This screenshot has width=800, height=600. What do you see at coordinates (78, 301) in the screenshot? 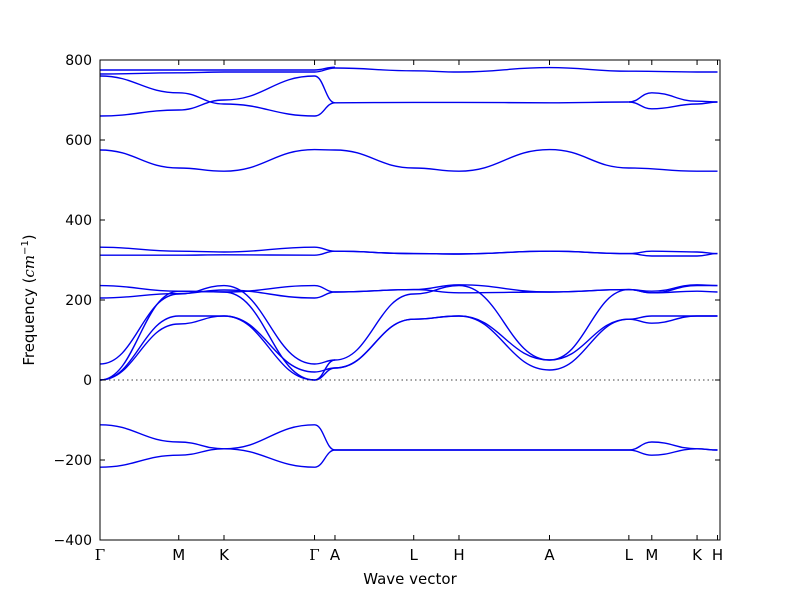
I see `y-tick-label: 200` at bounding box center [78, 301].